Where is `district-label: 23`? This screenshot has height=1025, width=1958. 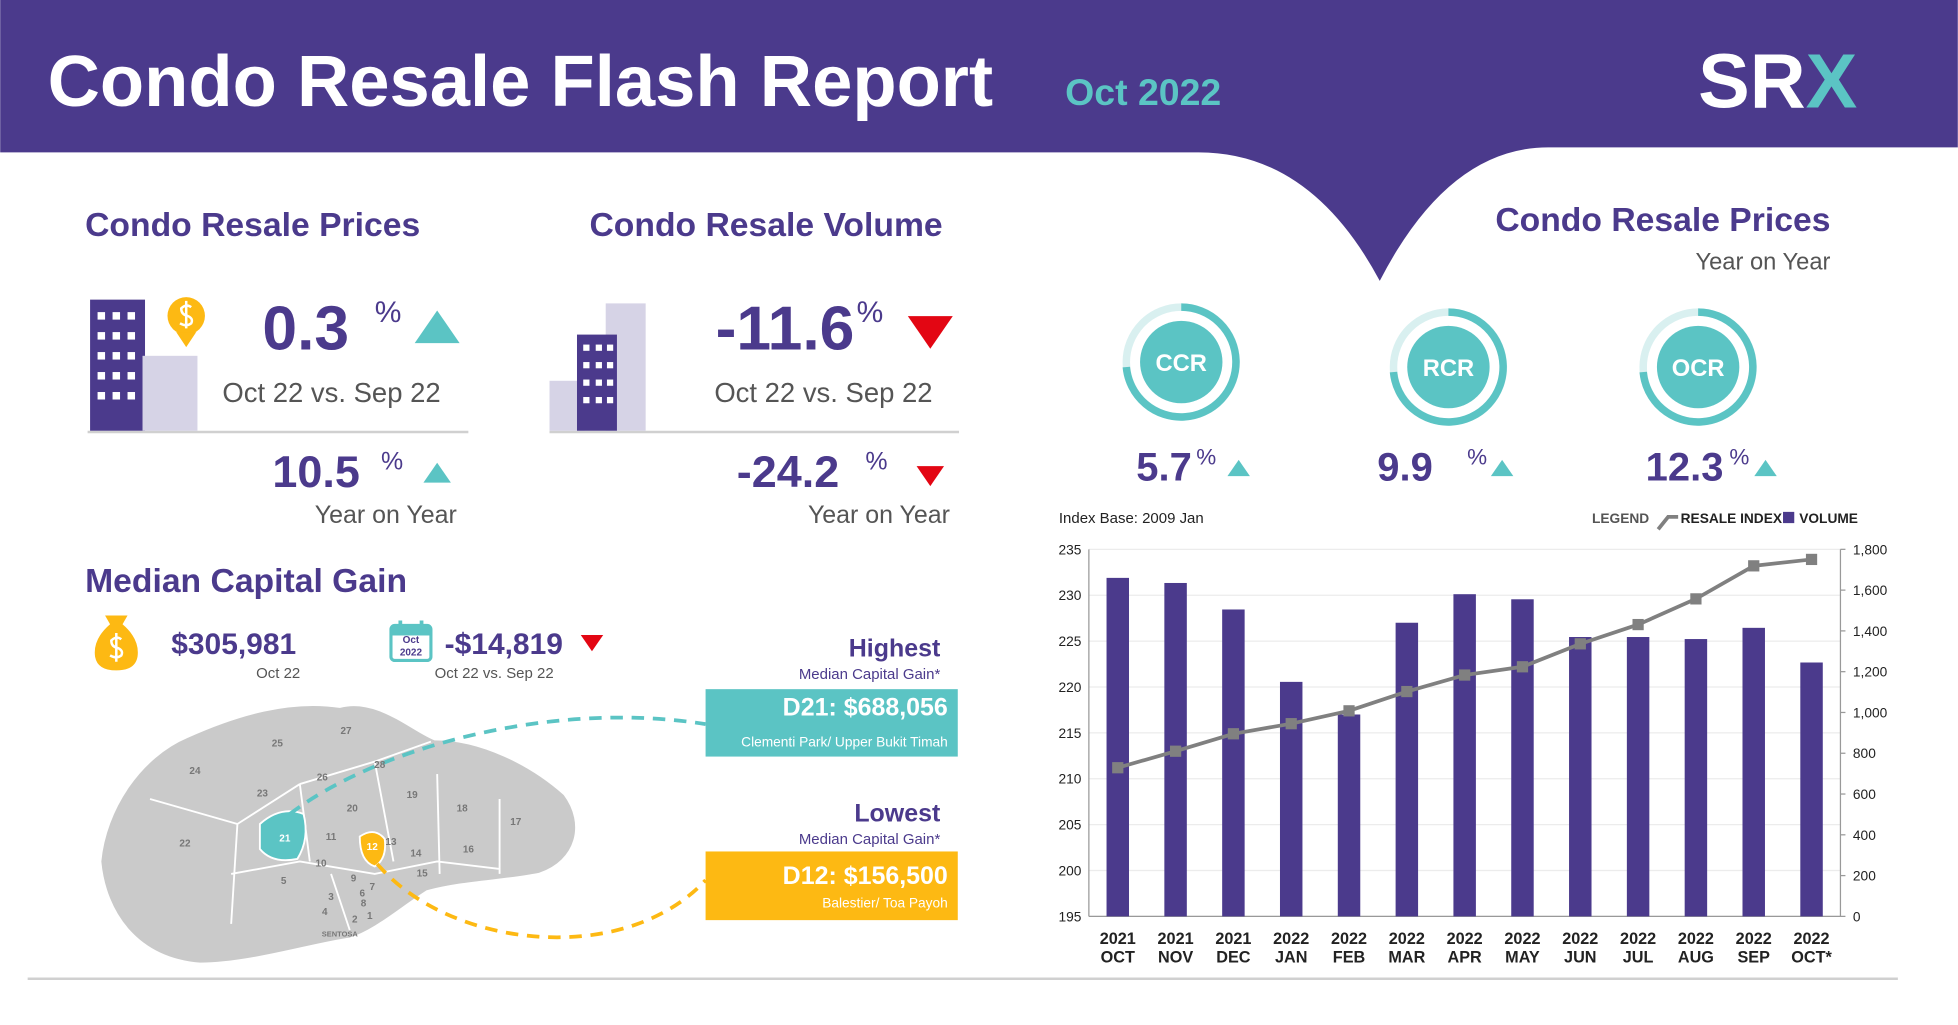
district-label: 23 is located at coordinates (263, 794).